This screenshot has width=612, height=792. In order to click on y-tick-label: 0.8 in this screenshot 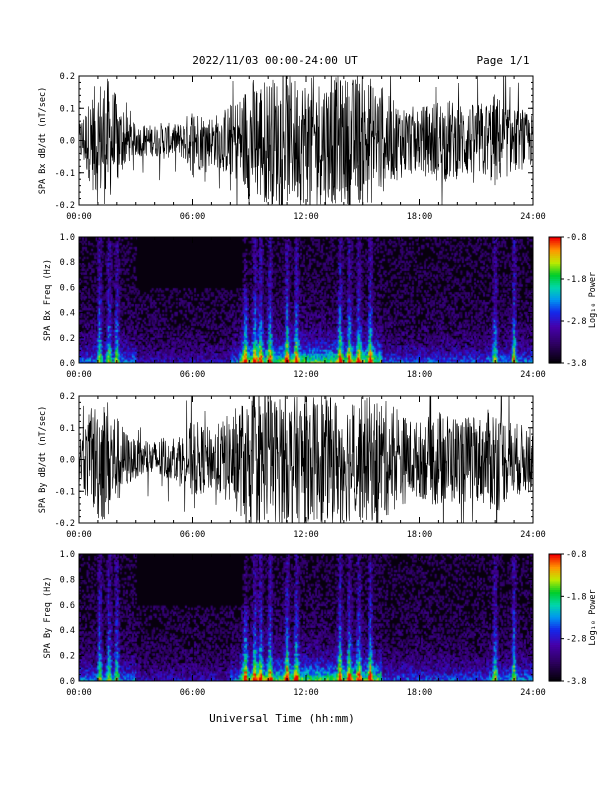, I will do `click(67, 263)`.